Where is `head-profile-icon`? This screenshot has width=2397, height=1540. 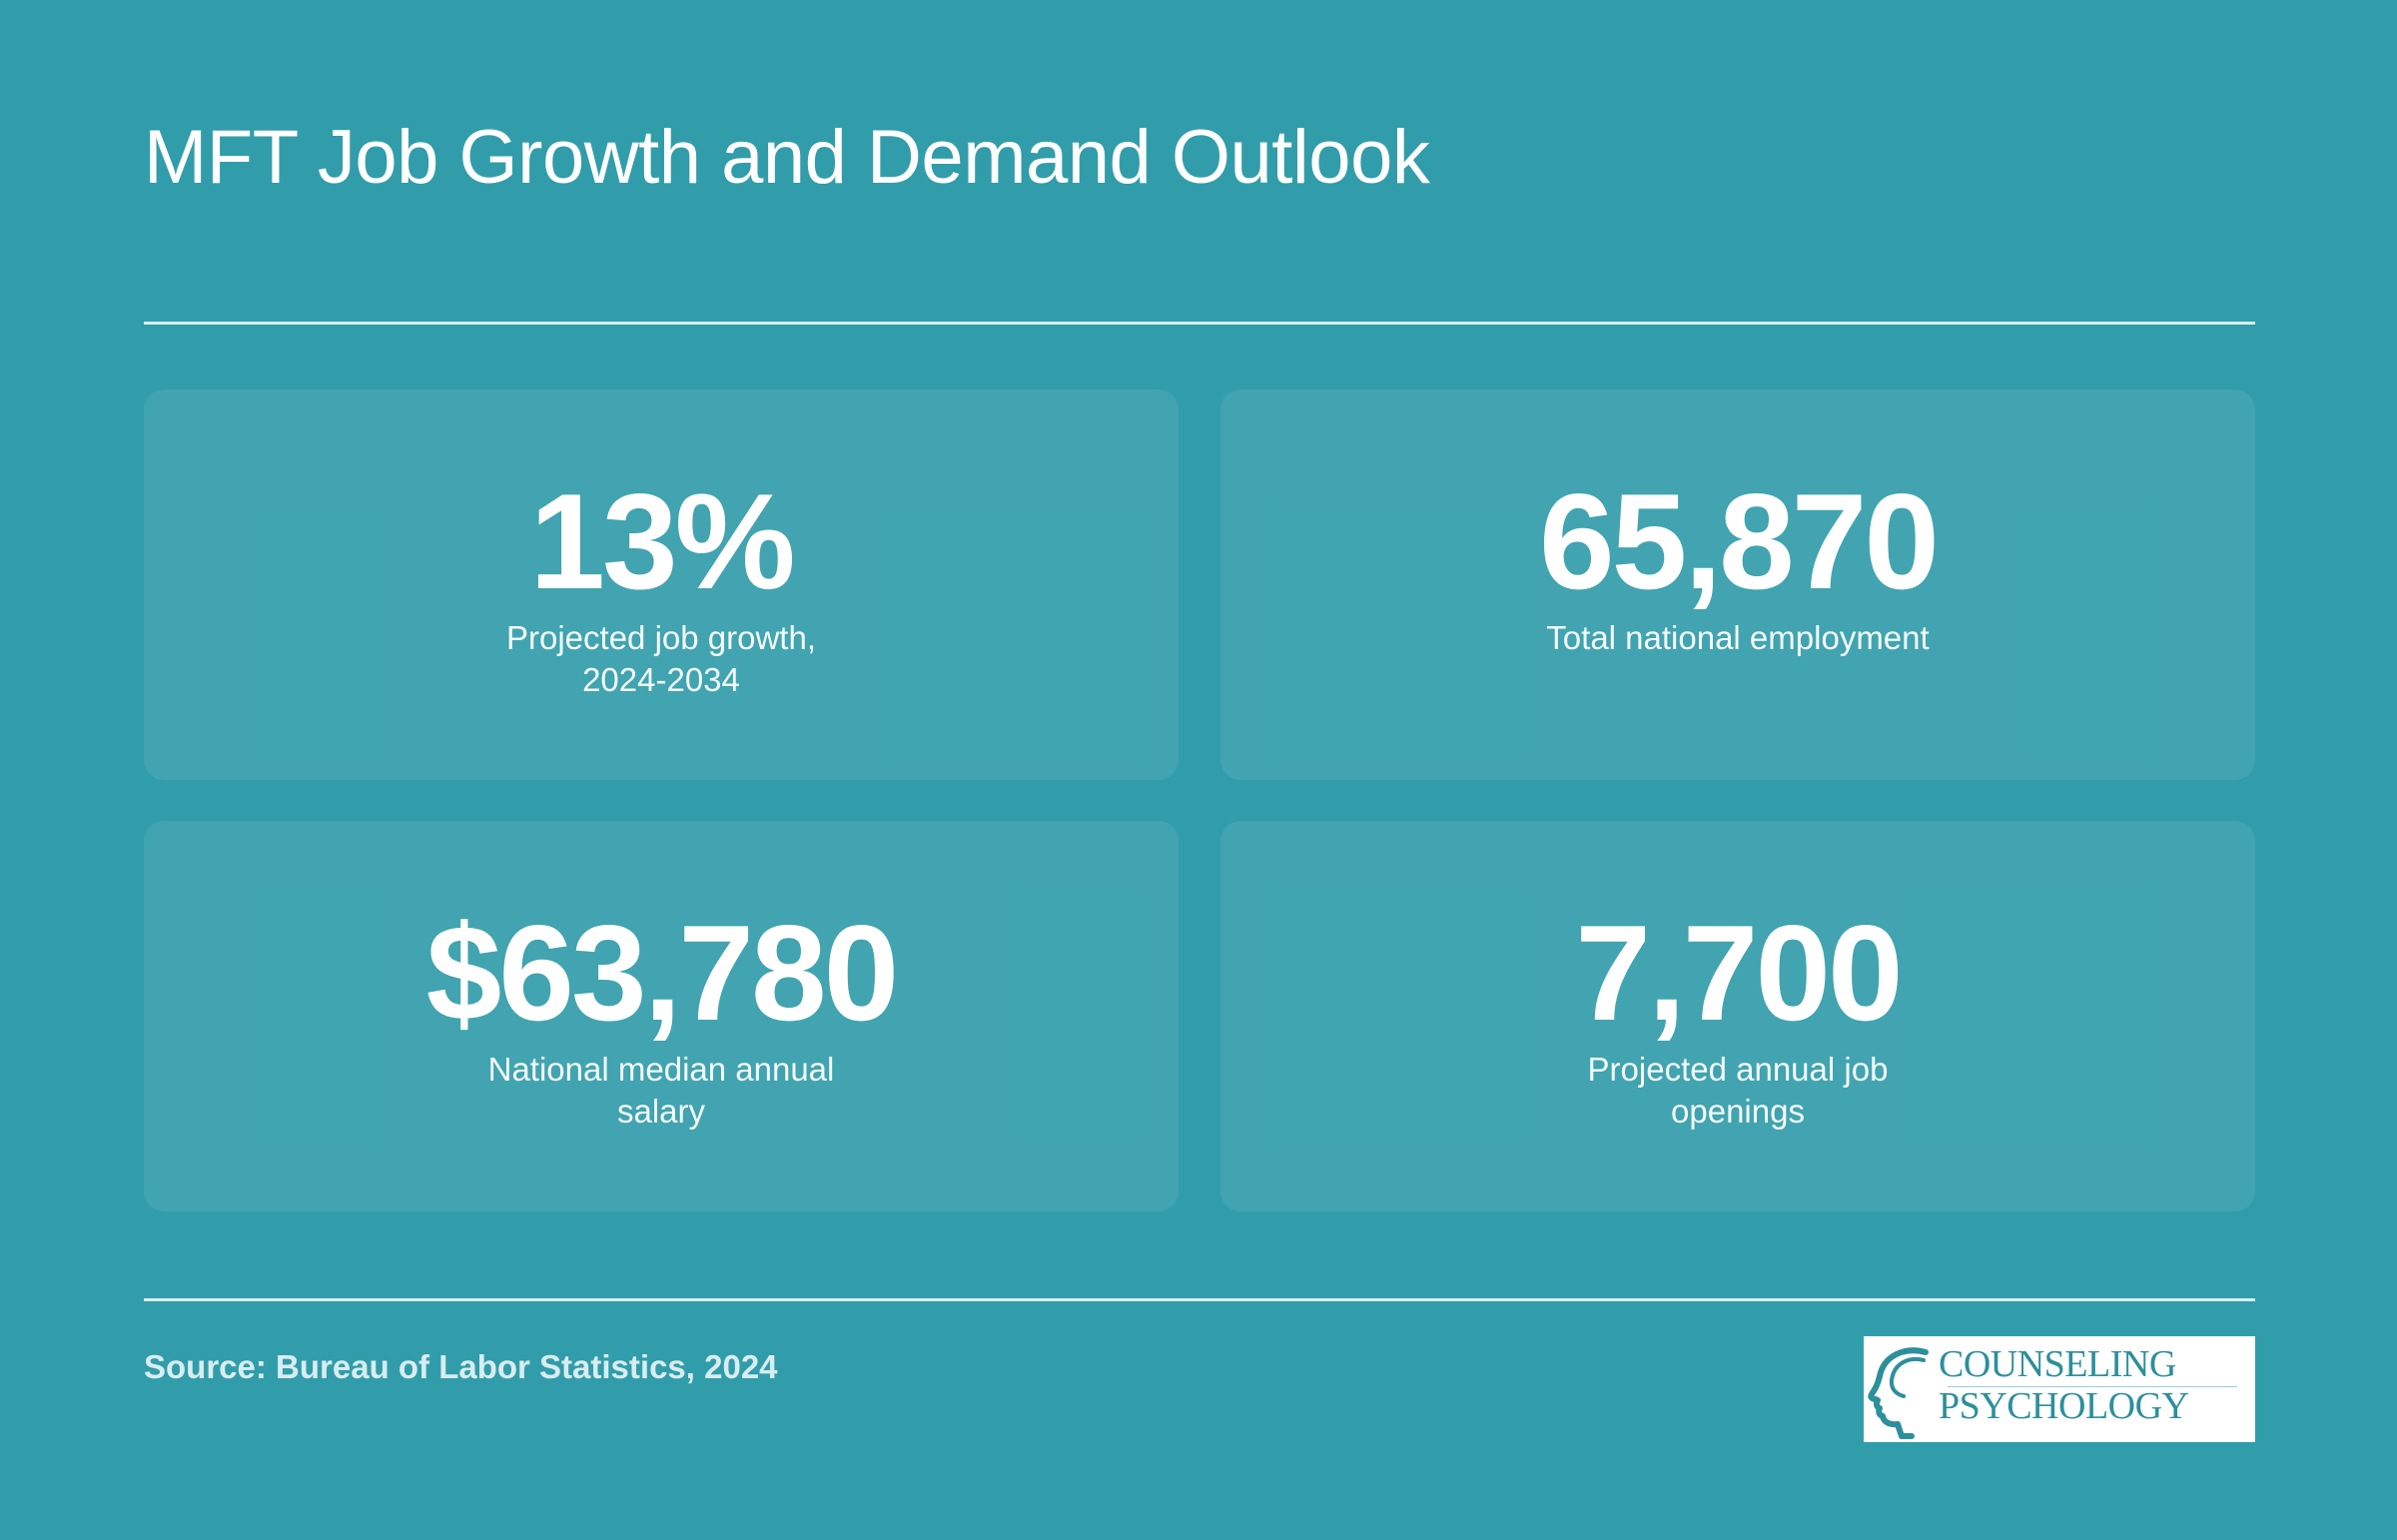 head-profile-icon is located at coordinates (1899, 1393).